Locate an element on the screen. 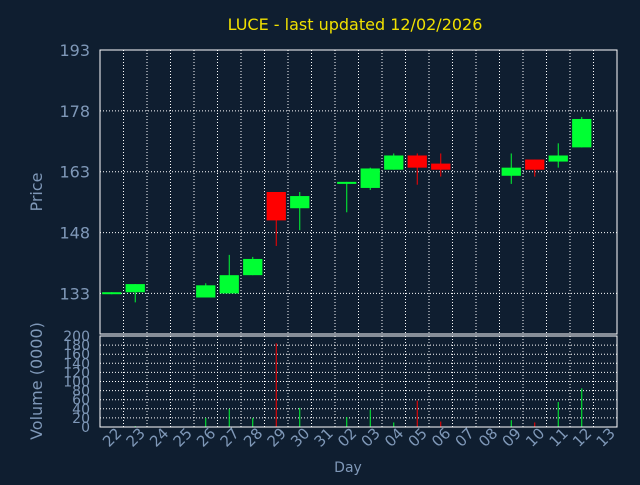 The width and height of the screenshot is (640, 485). day-tick-label: 29 is located at coordinates (277, 437).